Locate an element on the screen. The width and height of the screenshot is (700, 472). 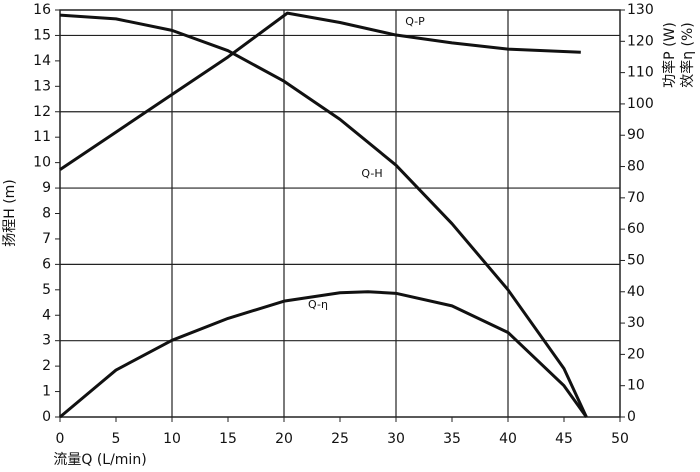
y2-axis-label: 功率P (W) is located at coordinates (669, 55).